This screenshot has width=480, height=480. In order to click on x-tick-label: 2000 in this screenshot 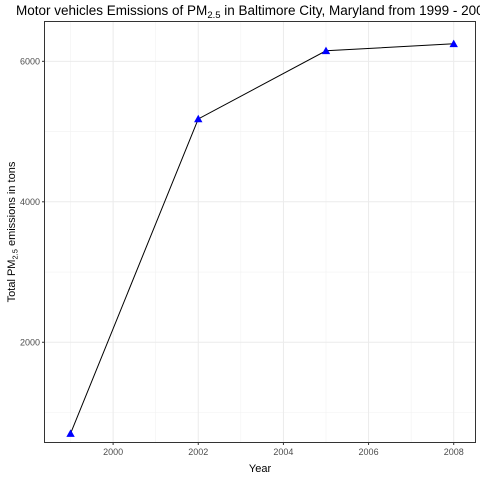, I will do `click(113, 452)`.